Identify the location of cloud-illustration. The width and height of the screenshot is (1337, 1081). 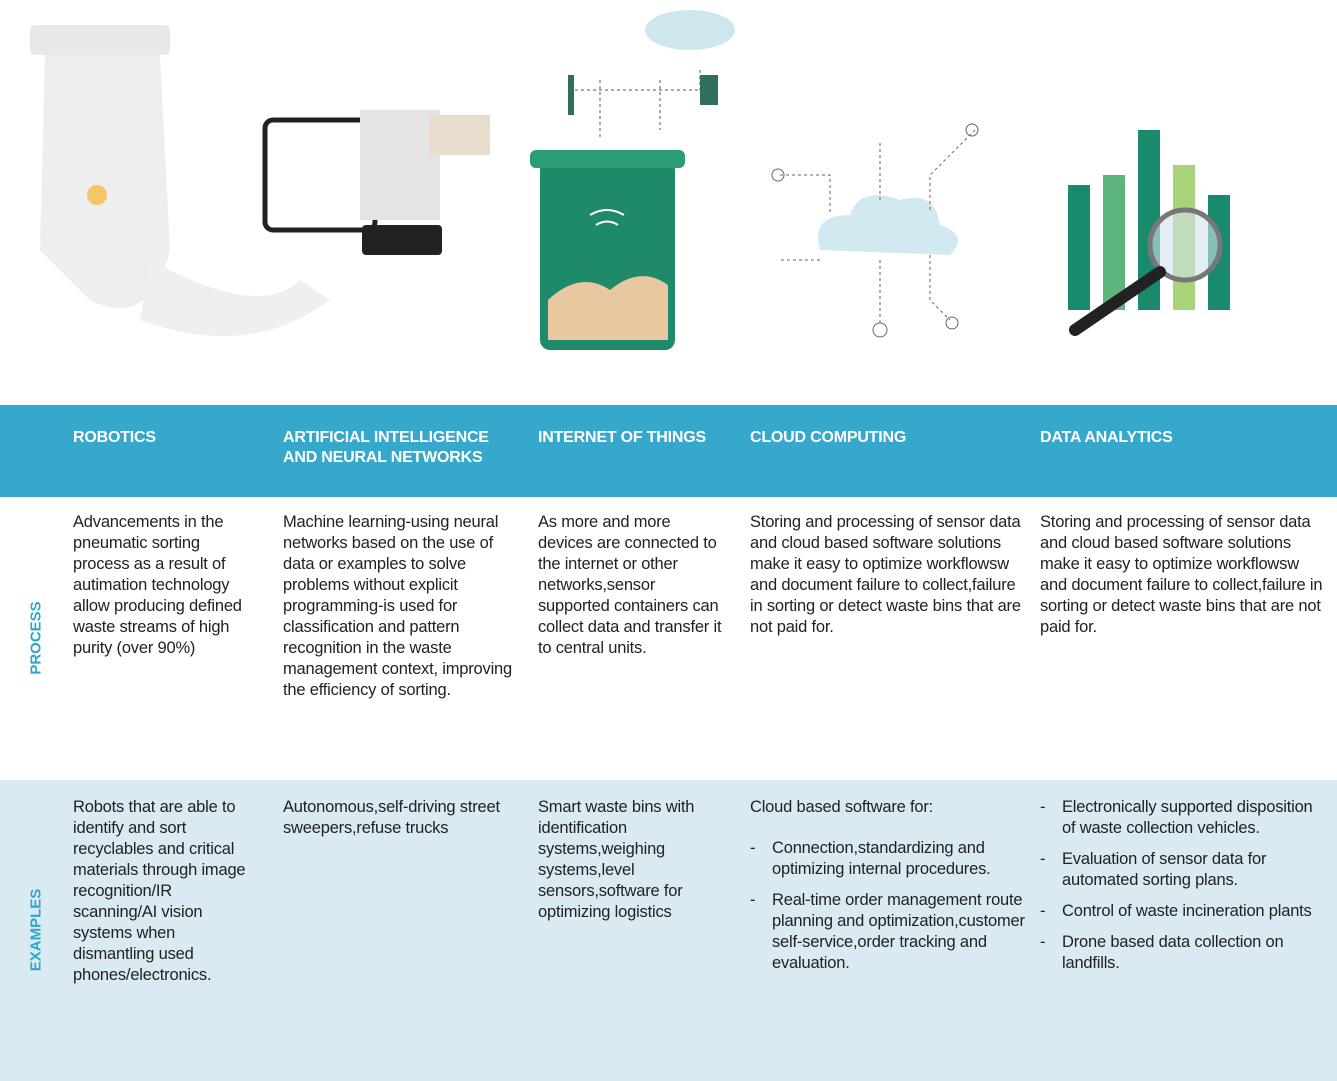
(875, 230).